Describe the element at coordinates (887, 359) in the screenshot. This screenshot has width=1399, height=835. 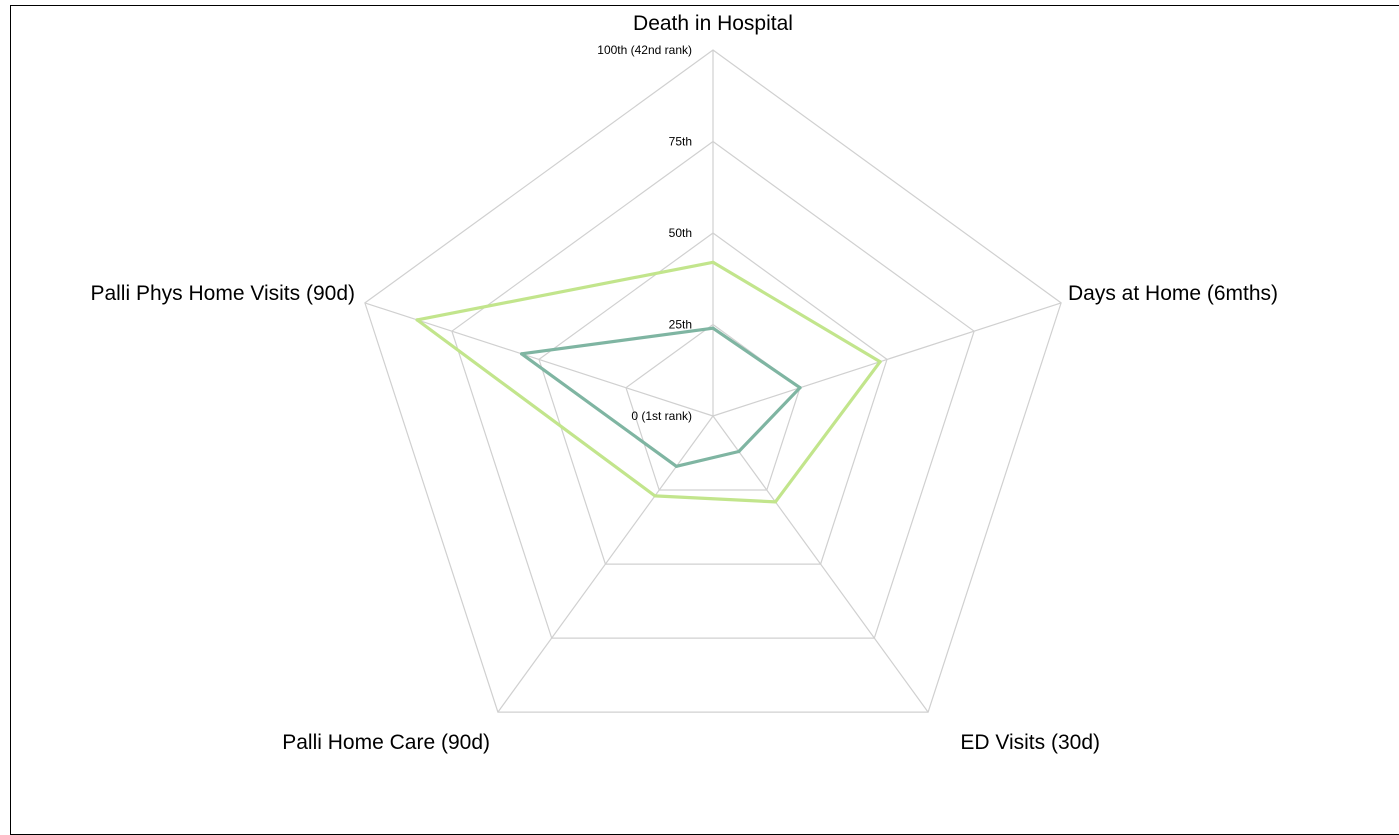
I see `spoke-days-at-home-6mths` at that location.